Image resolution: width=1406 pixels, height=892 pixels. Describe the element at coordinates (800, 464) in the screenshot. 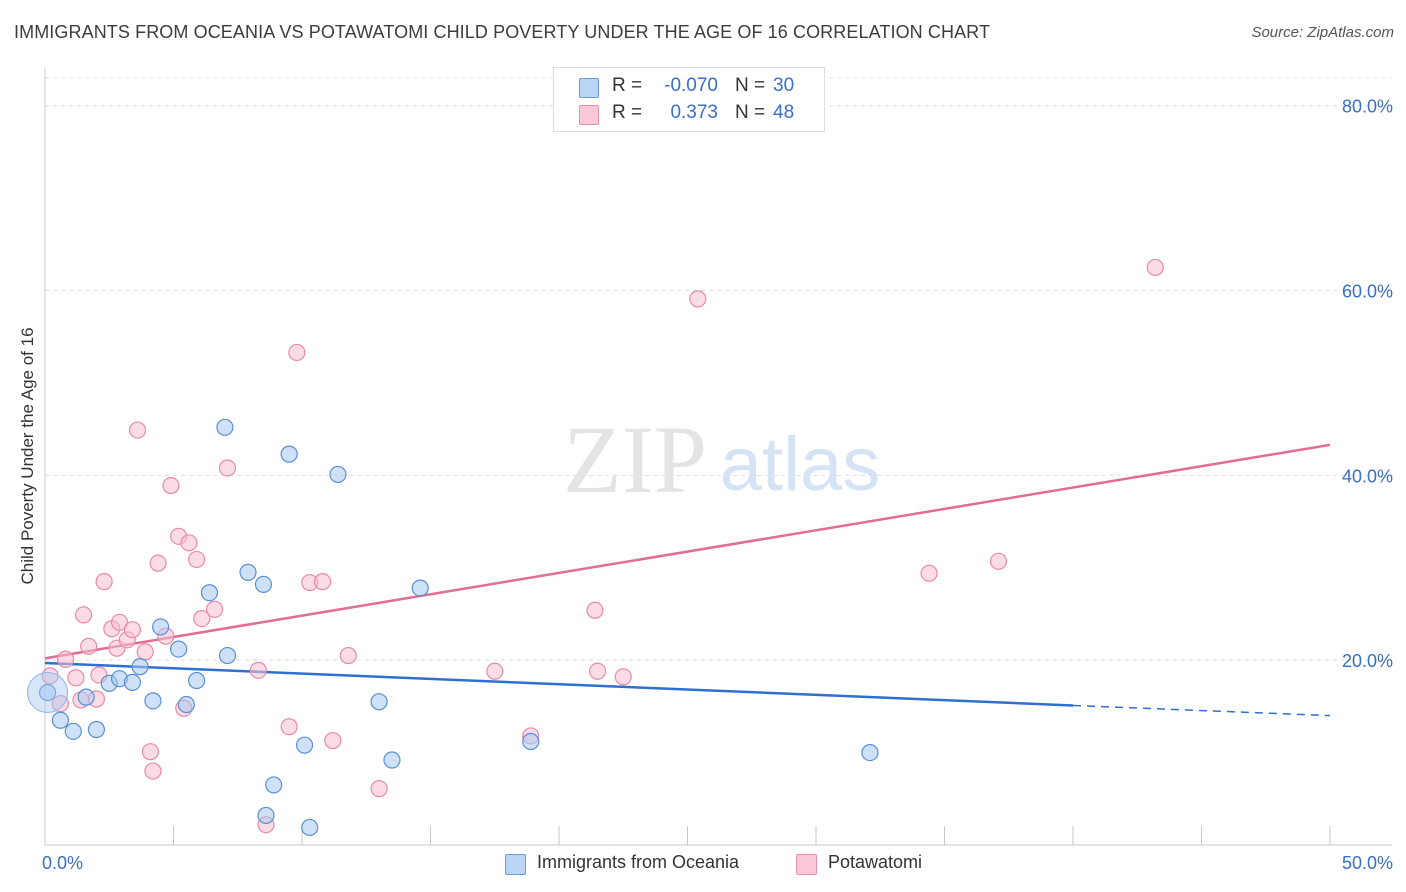

I see `watermark-atlas: atlas` at that location.